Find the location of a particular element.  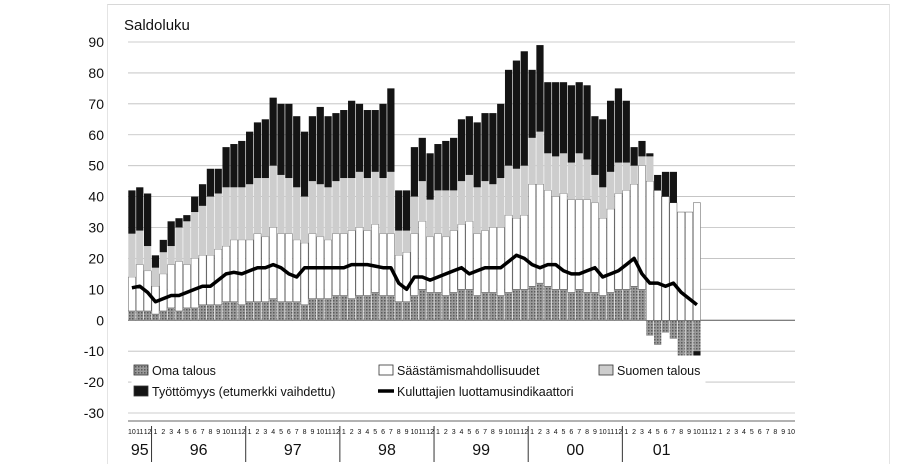

y-tick-label: -30 is located at coordinates (94, 413).